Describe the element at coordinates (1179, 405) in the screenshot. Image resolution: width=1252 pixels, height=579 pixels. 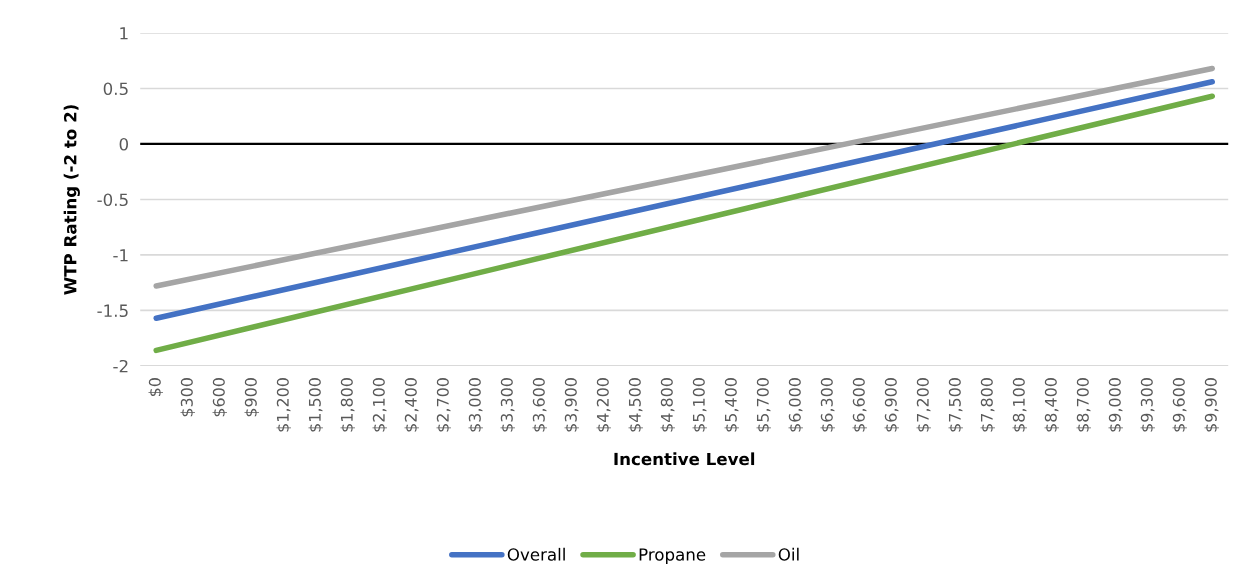
I see `x-tick-label: $9,600` at that location.